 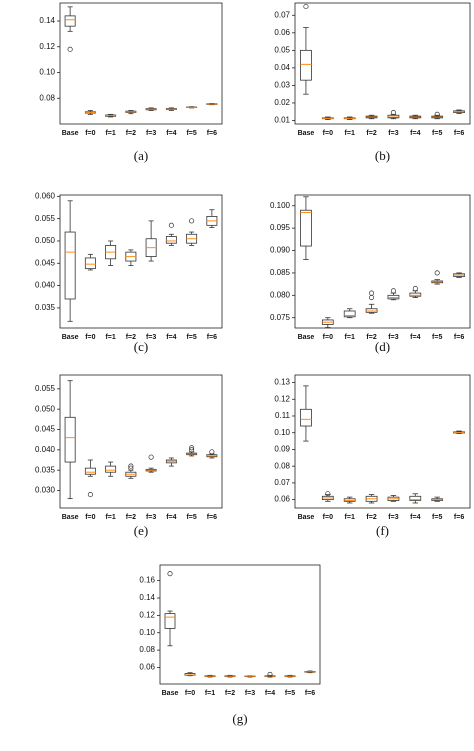 I want to click on y-tick-label: 0.080, so click(x=280, y=294).